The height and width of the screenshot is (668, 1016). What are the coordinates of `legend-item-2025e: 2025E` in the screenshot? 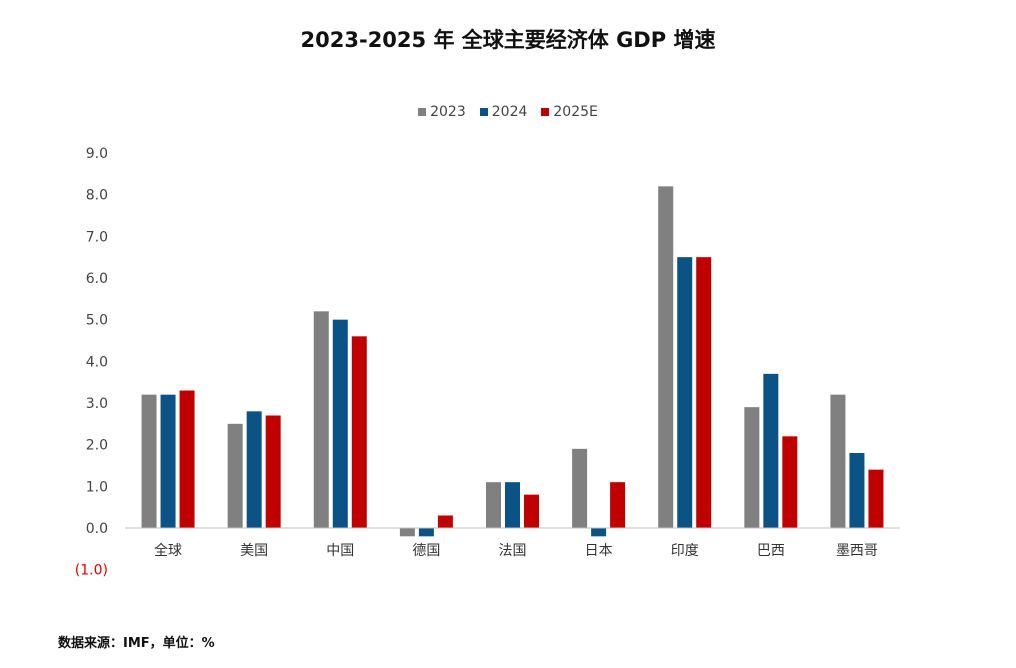 It's located at (569, 112).